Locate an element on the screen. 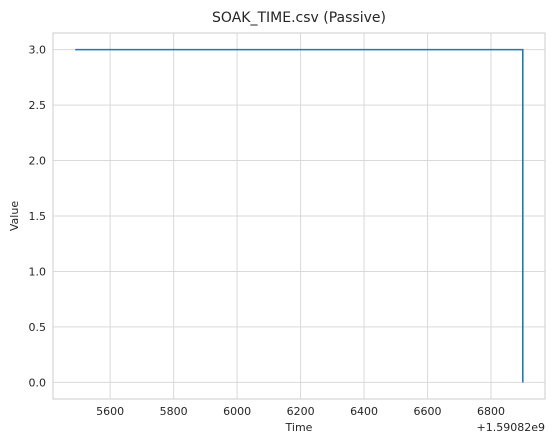 The width and height of the screenshot is (557, 444). y-tick-label: 2.5 is located at coordinates (38, 105).